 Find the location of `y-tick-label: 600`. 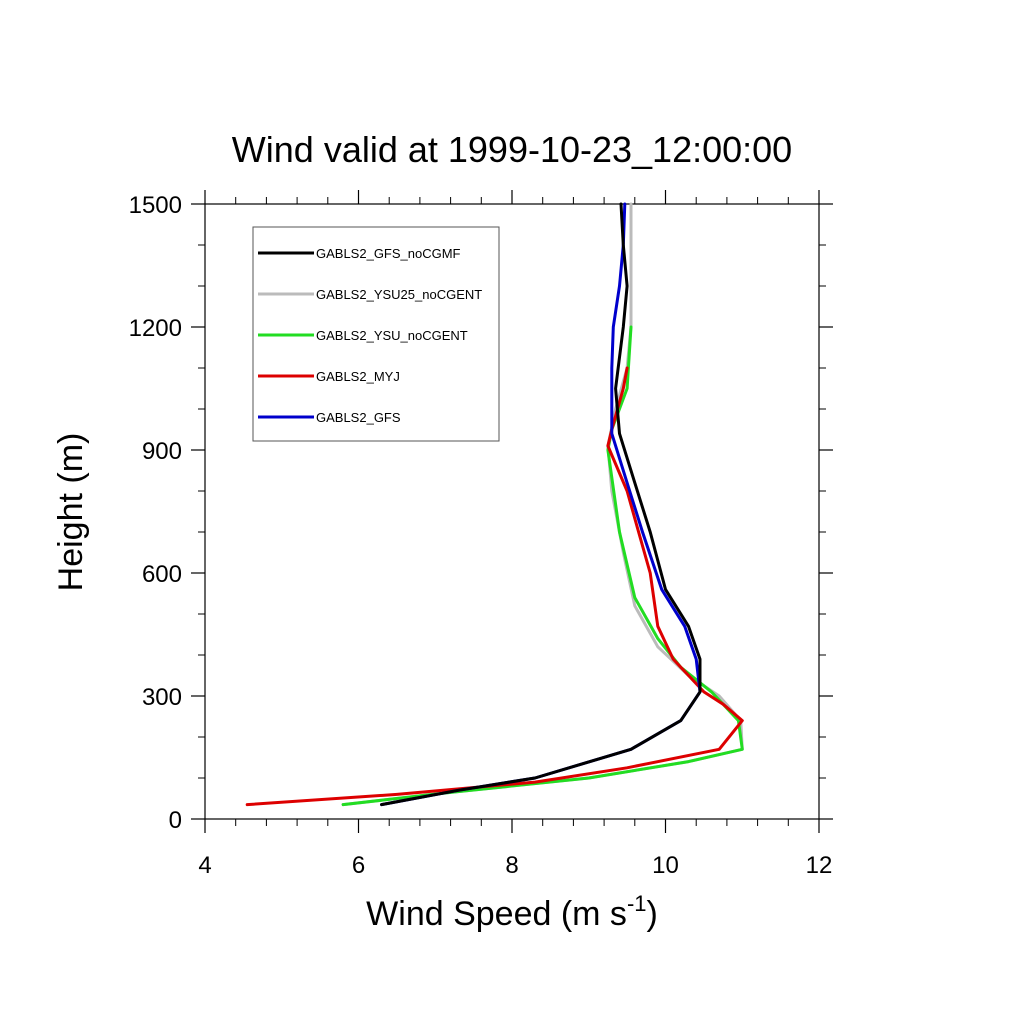

y-tick-label: 600 is located at coordinates (162, 574).